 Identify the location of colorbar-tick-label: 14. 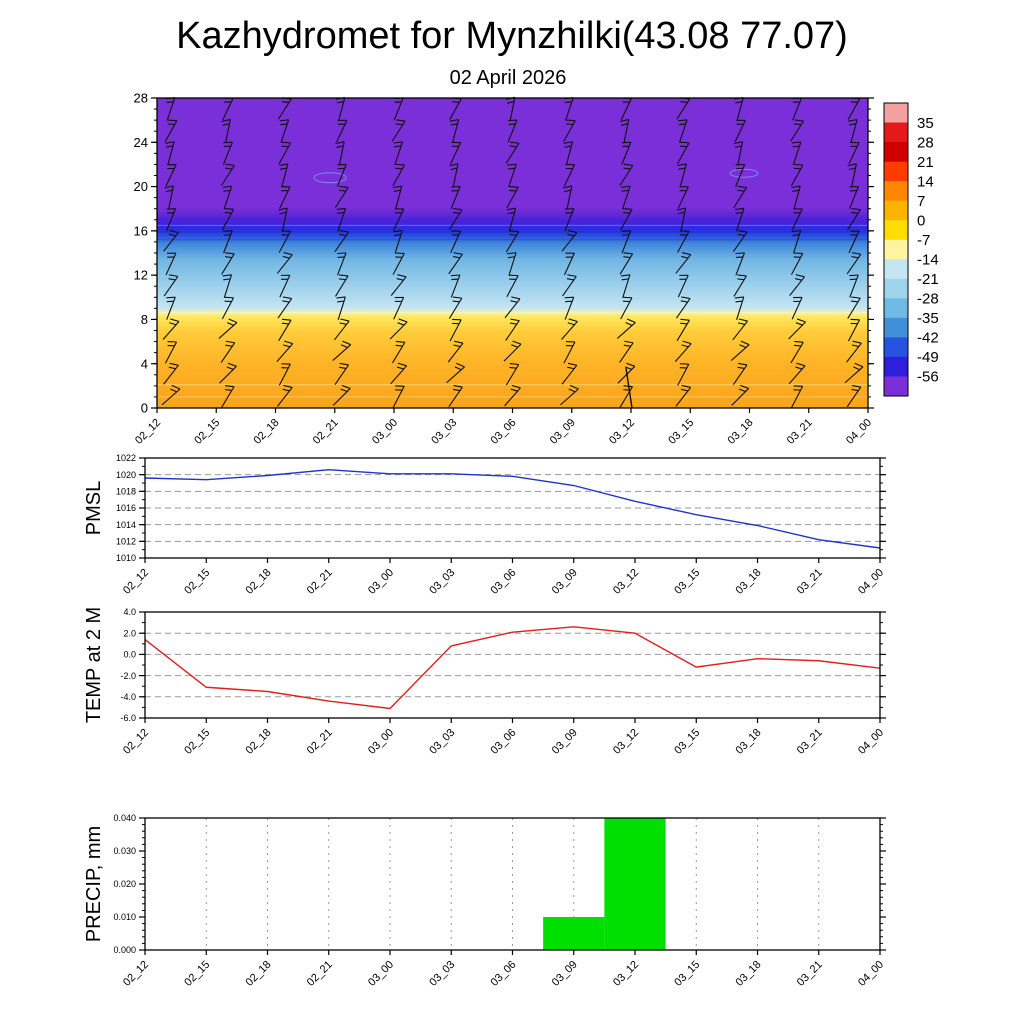
(925, 181).